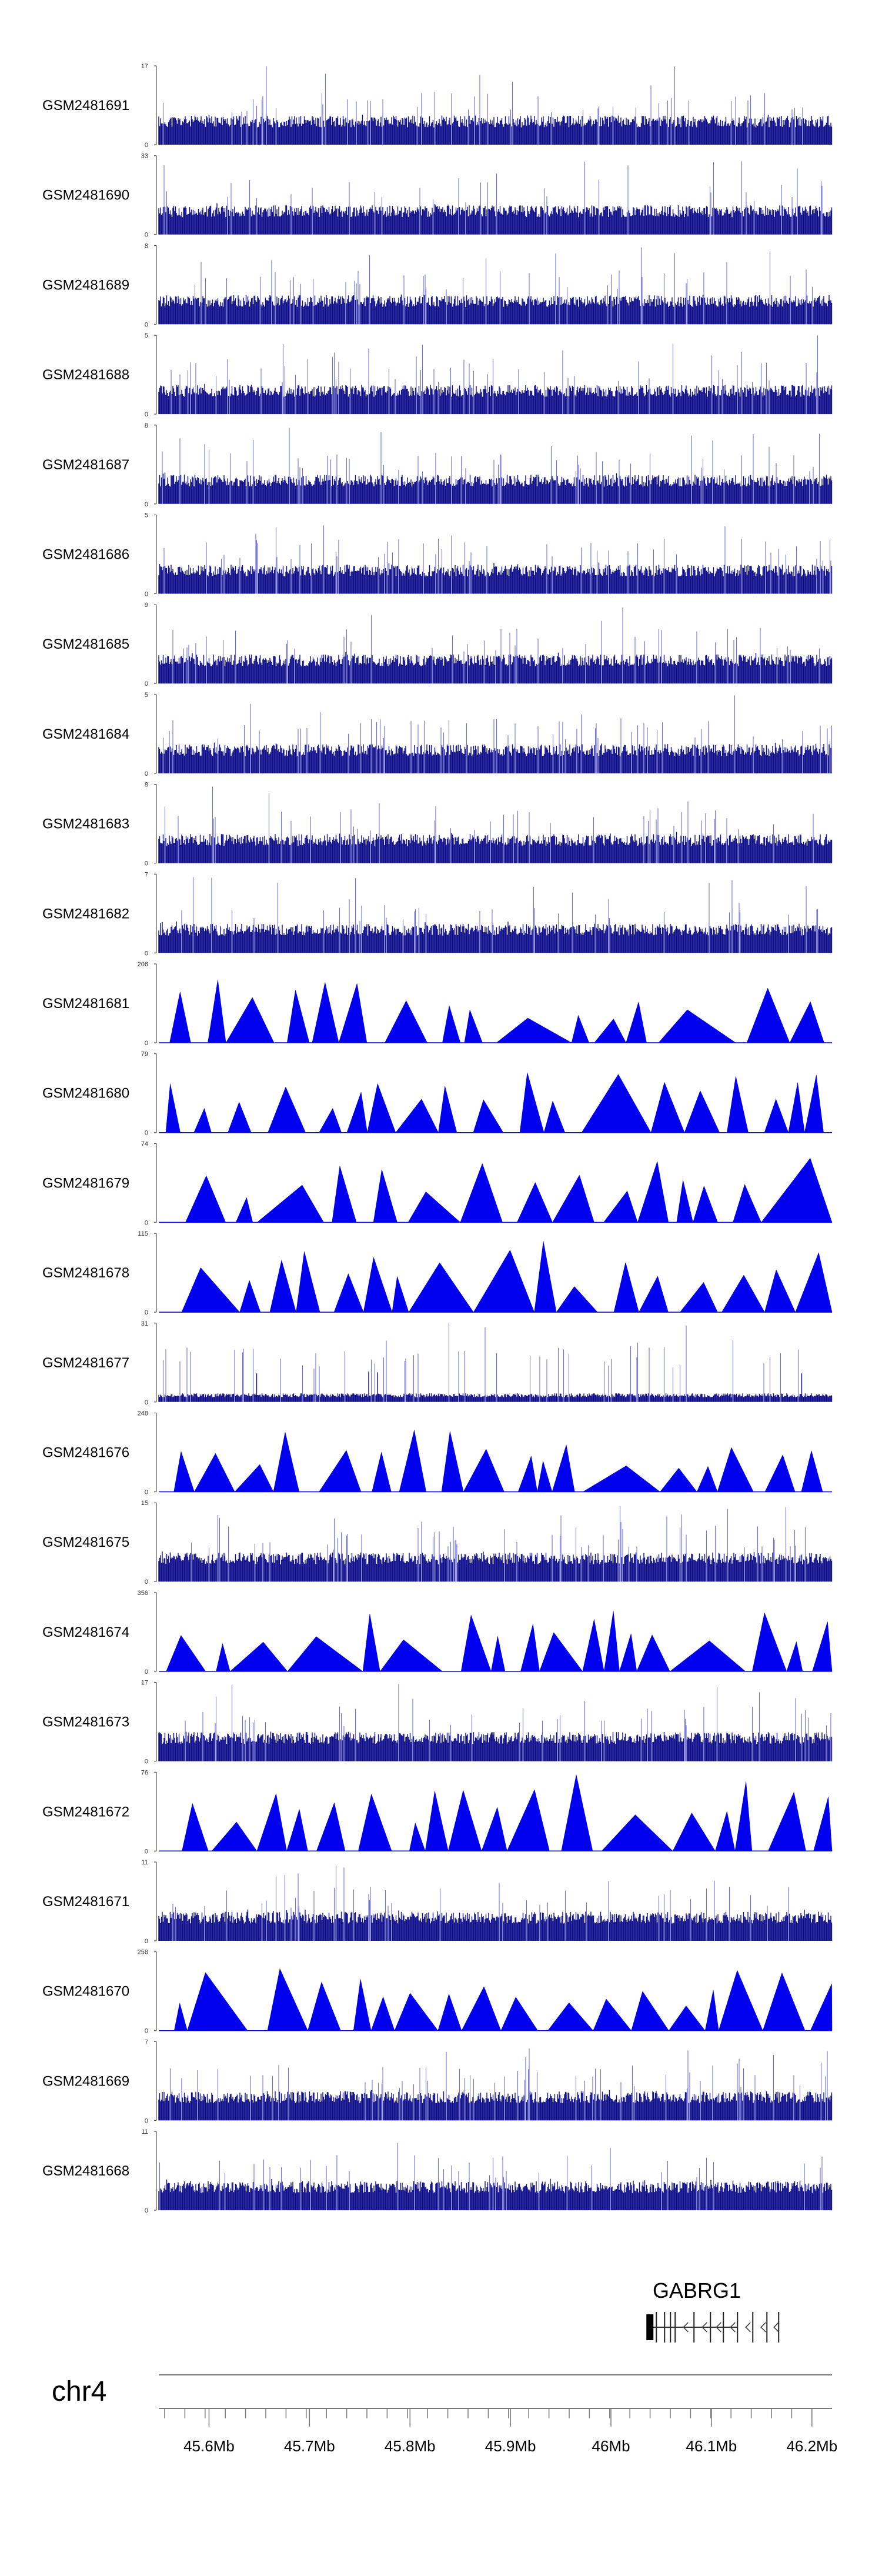 The height and width of the screenshot is (2576, 882). Describe the element at coordinates (711, 2446) in the screenshot. I see `x-tick-label: 46.1Mb` at that location.